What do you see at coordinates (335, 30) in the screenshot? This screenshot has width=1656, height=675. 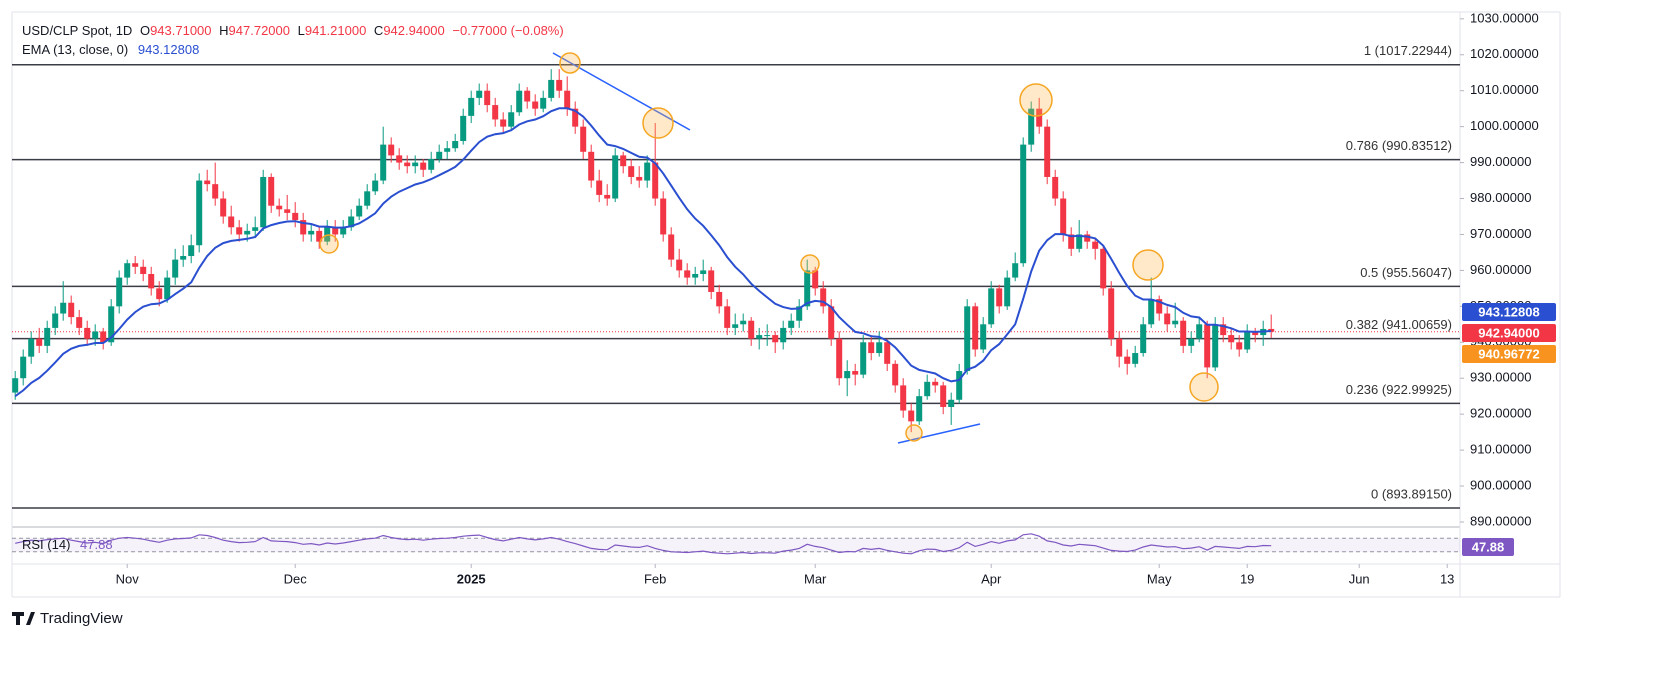 I see `legend-value: 941.21000` at bounding box center [335, 30].